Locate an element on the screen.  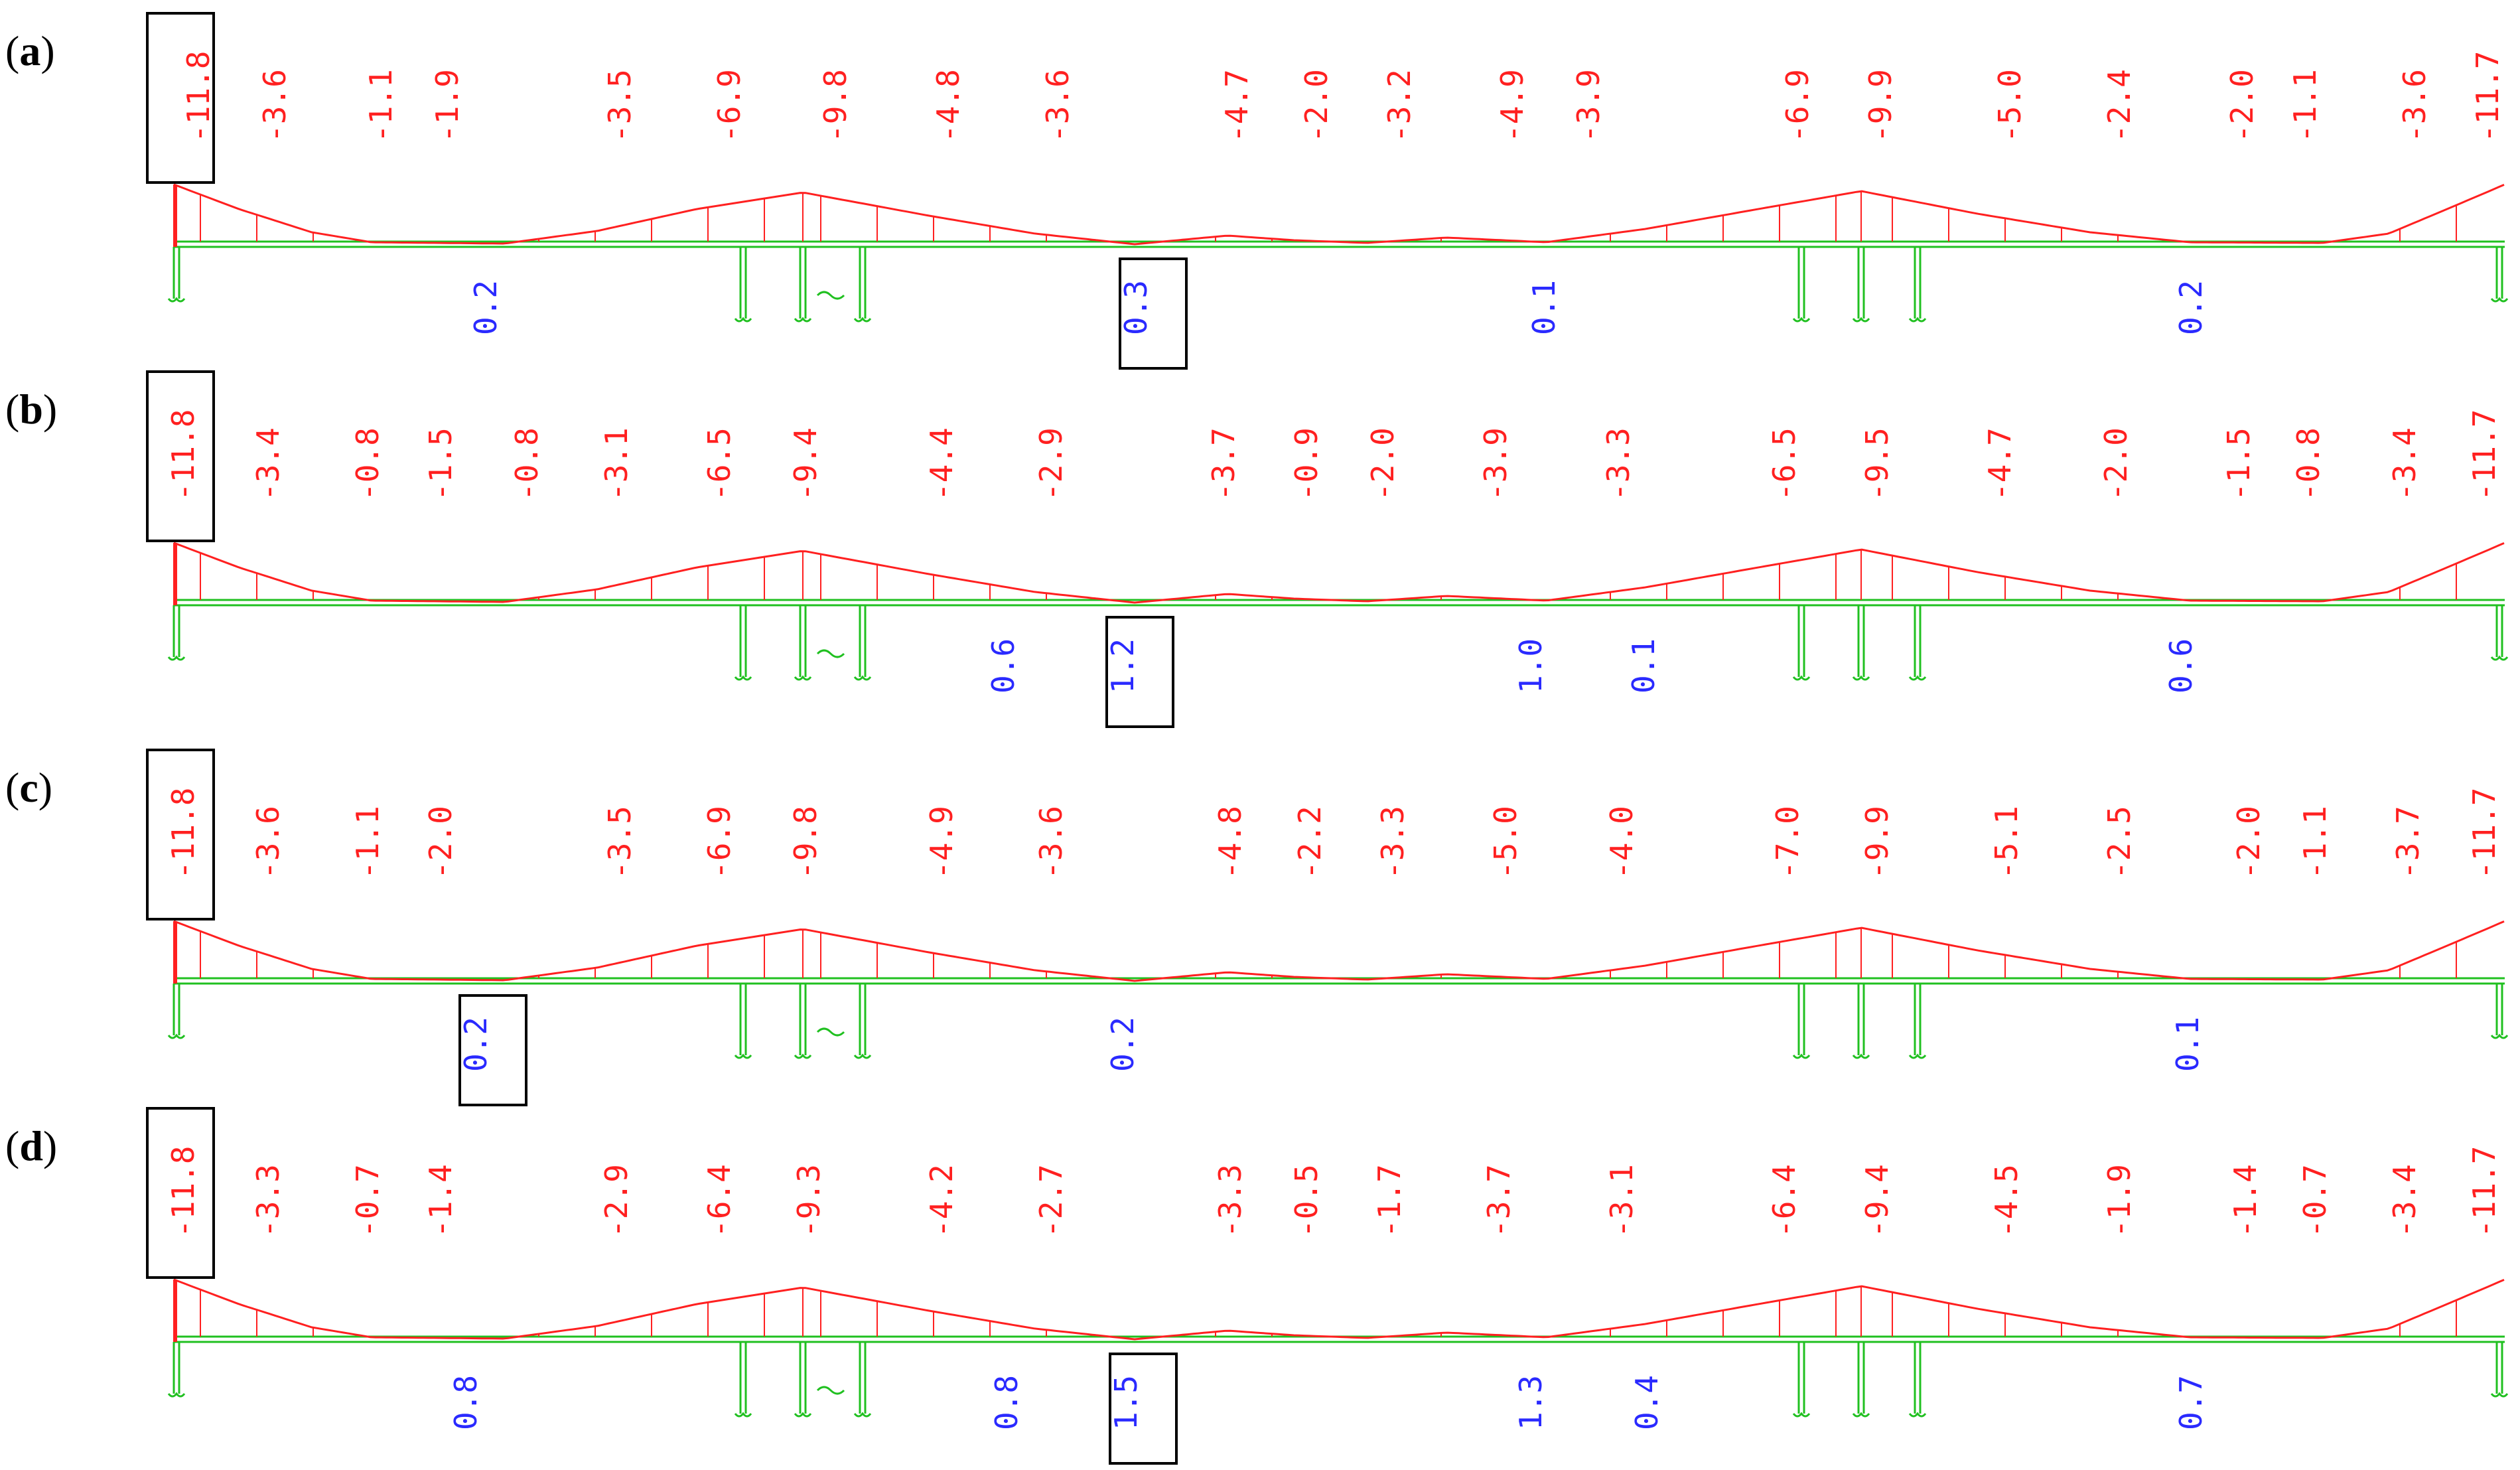
negative-moment-label: -3.3 is located at coordinates (1618, 464).